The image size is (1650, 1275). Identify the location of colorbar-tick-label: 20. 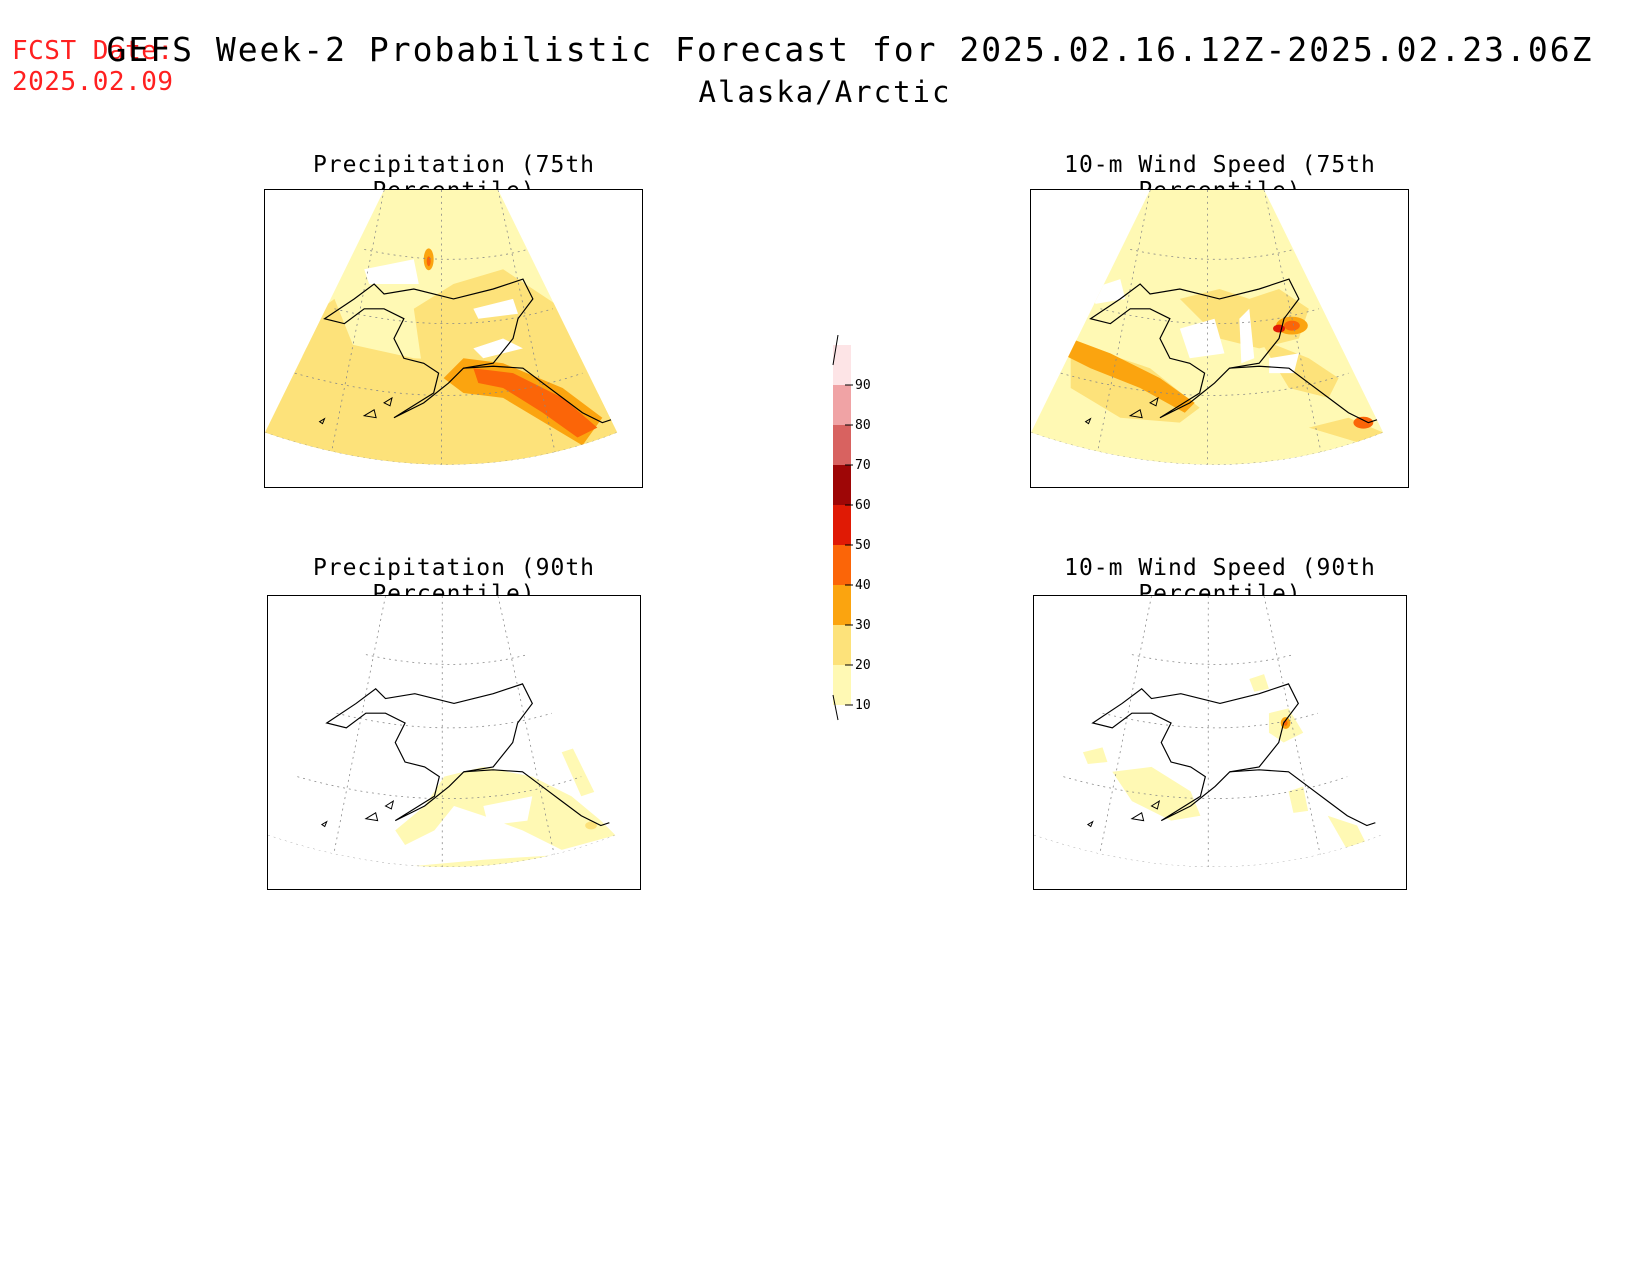
(863, 665).